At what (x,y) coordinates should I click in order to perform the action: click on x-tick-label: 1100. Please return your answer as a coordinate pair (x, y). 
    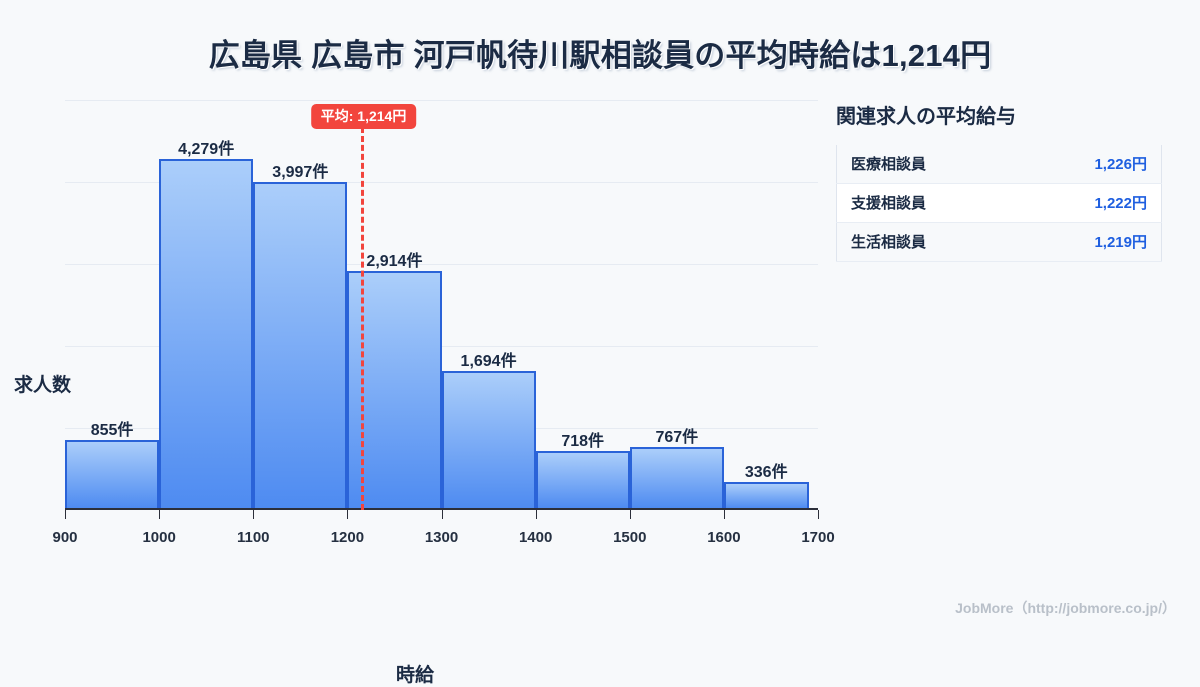
    Looking at the image, I should click on (253, 537).